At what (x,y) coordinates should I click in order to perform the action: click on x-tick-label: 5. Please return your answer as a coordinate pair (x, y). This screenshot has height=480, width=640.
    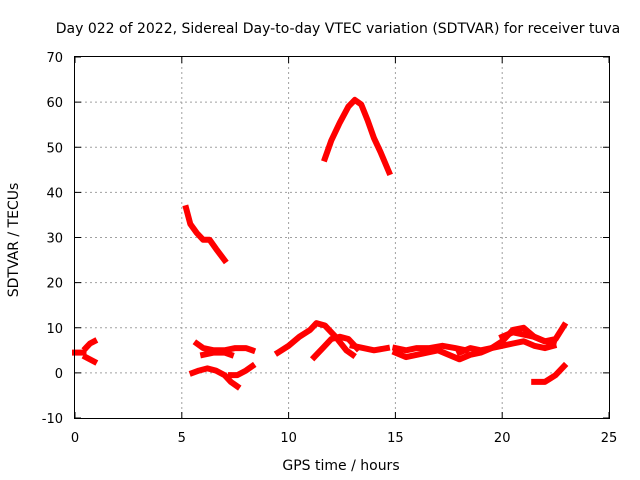
    Looking at the image, I should click on (182, 438).